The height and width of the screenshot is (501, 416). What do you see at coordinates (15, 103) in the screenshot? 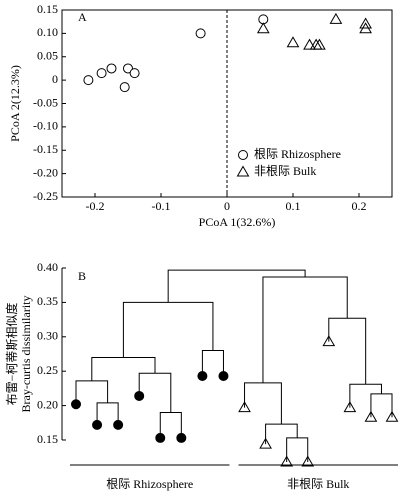
I see `y-axis-label: PCoA 2(12.3%)` at bounding box center [15, 103].